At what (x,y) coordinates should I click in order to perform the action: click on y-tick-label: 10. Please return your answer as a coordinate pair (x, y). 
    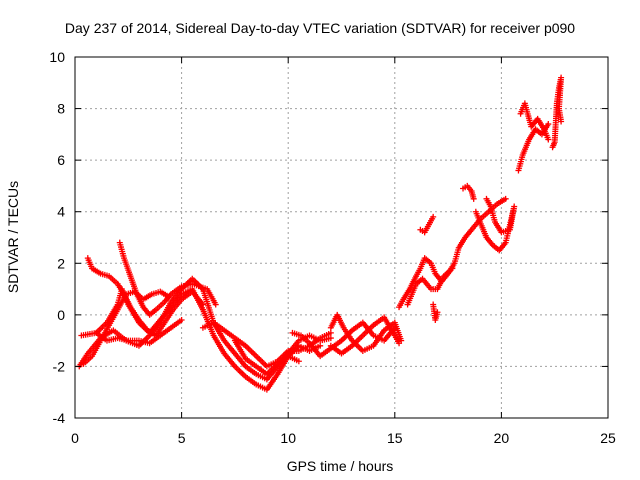
    Looking at the image, I should click on (57, 57).